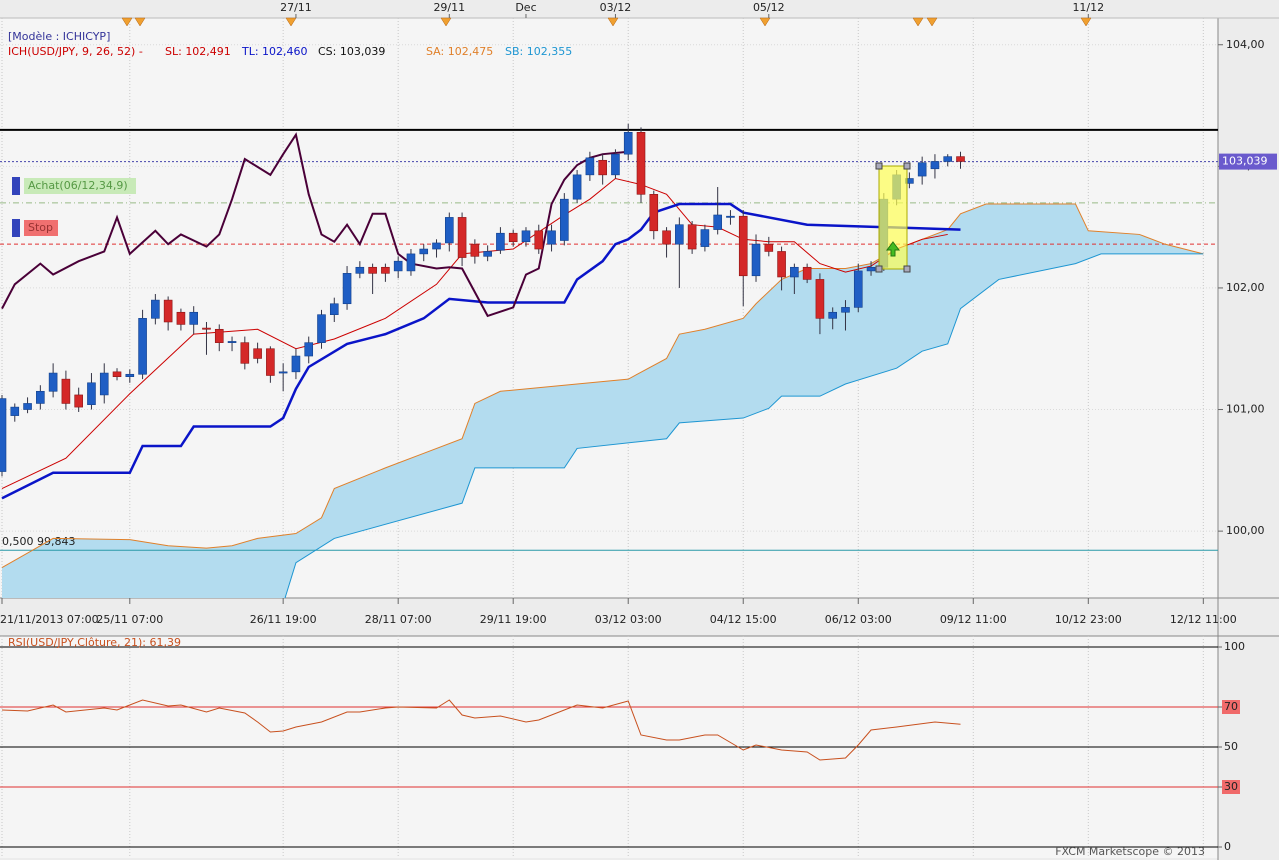 The height and width of the screenshot is (860, 1279). What do you see at coordinates (628, 619) in the screenshot?
I see `x-tick-label: 03/12 03:00` at bounding box center [628, 619].